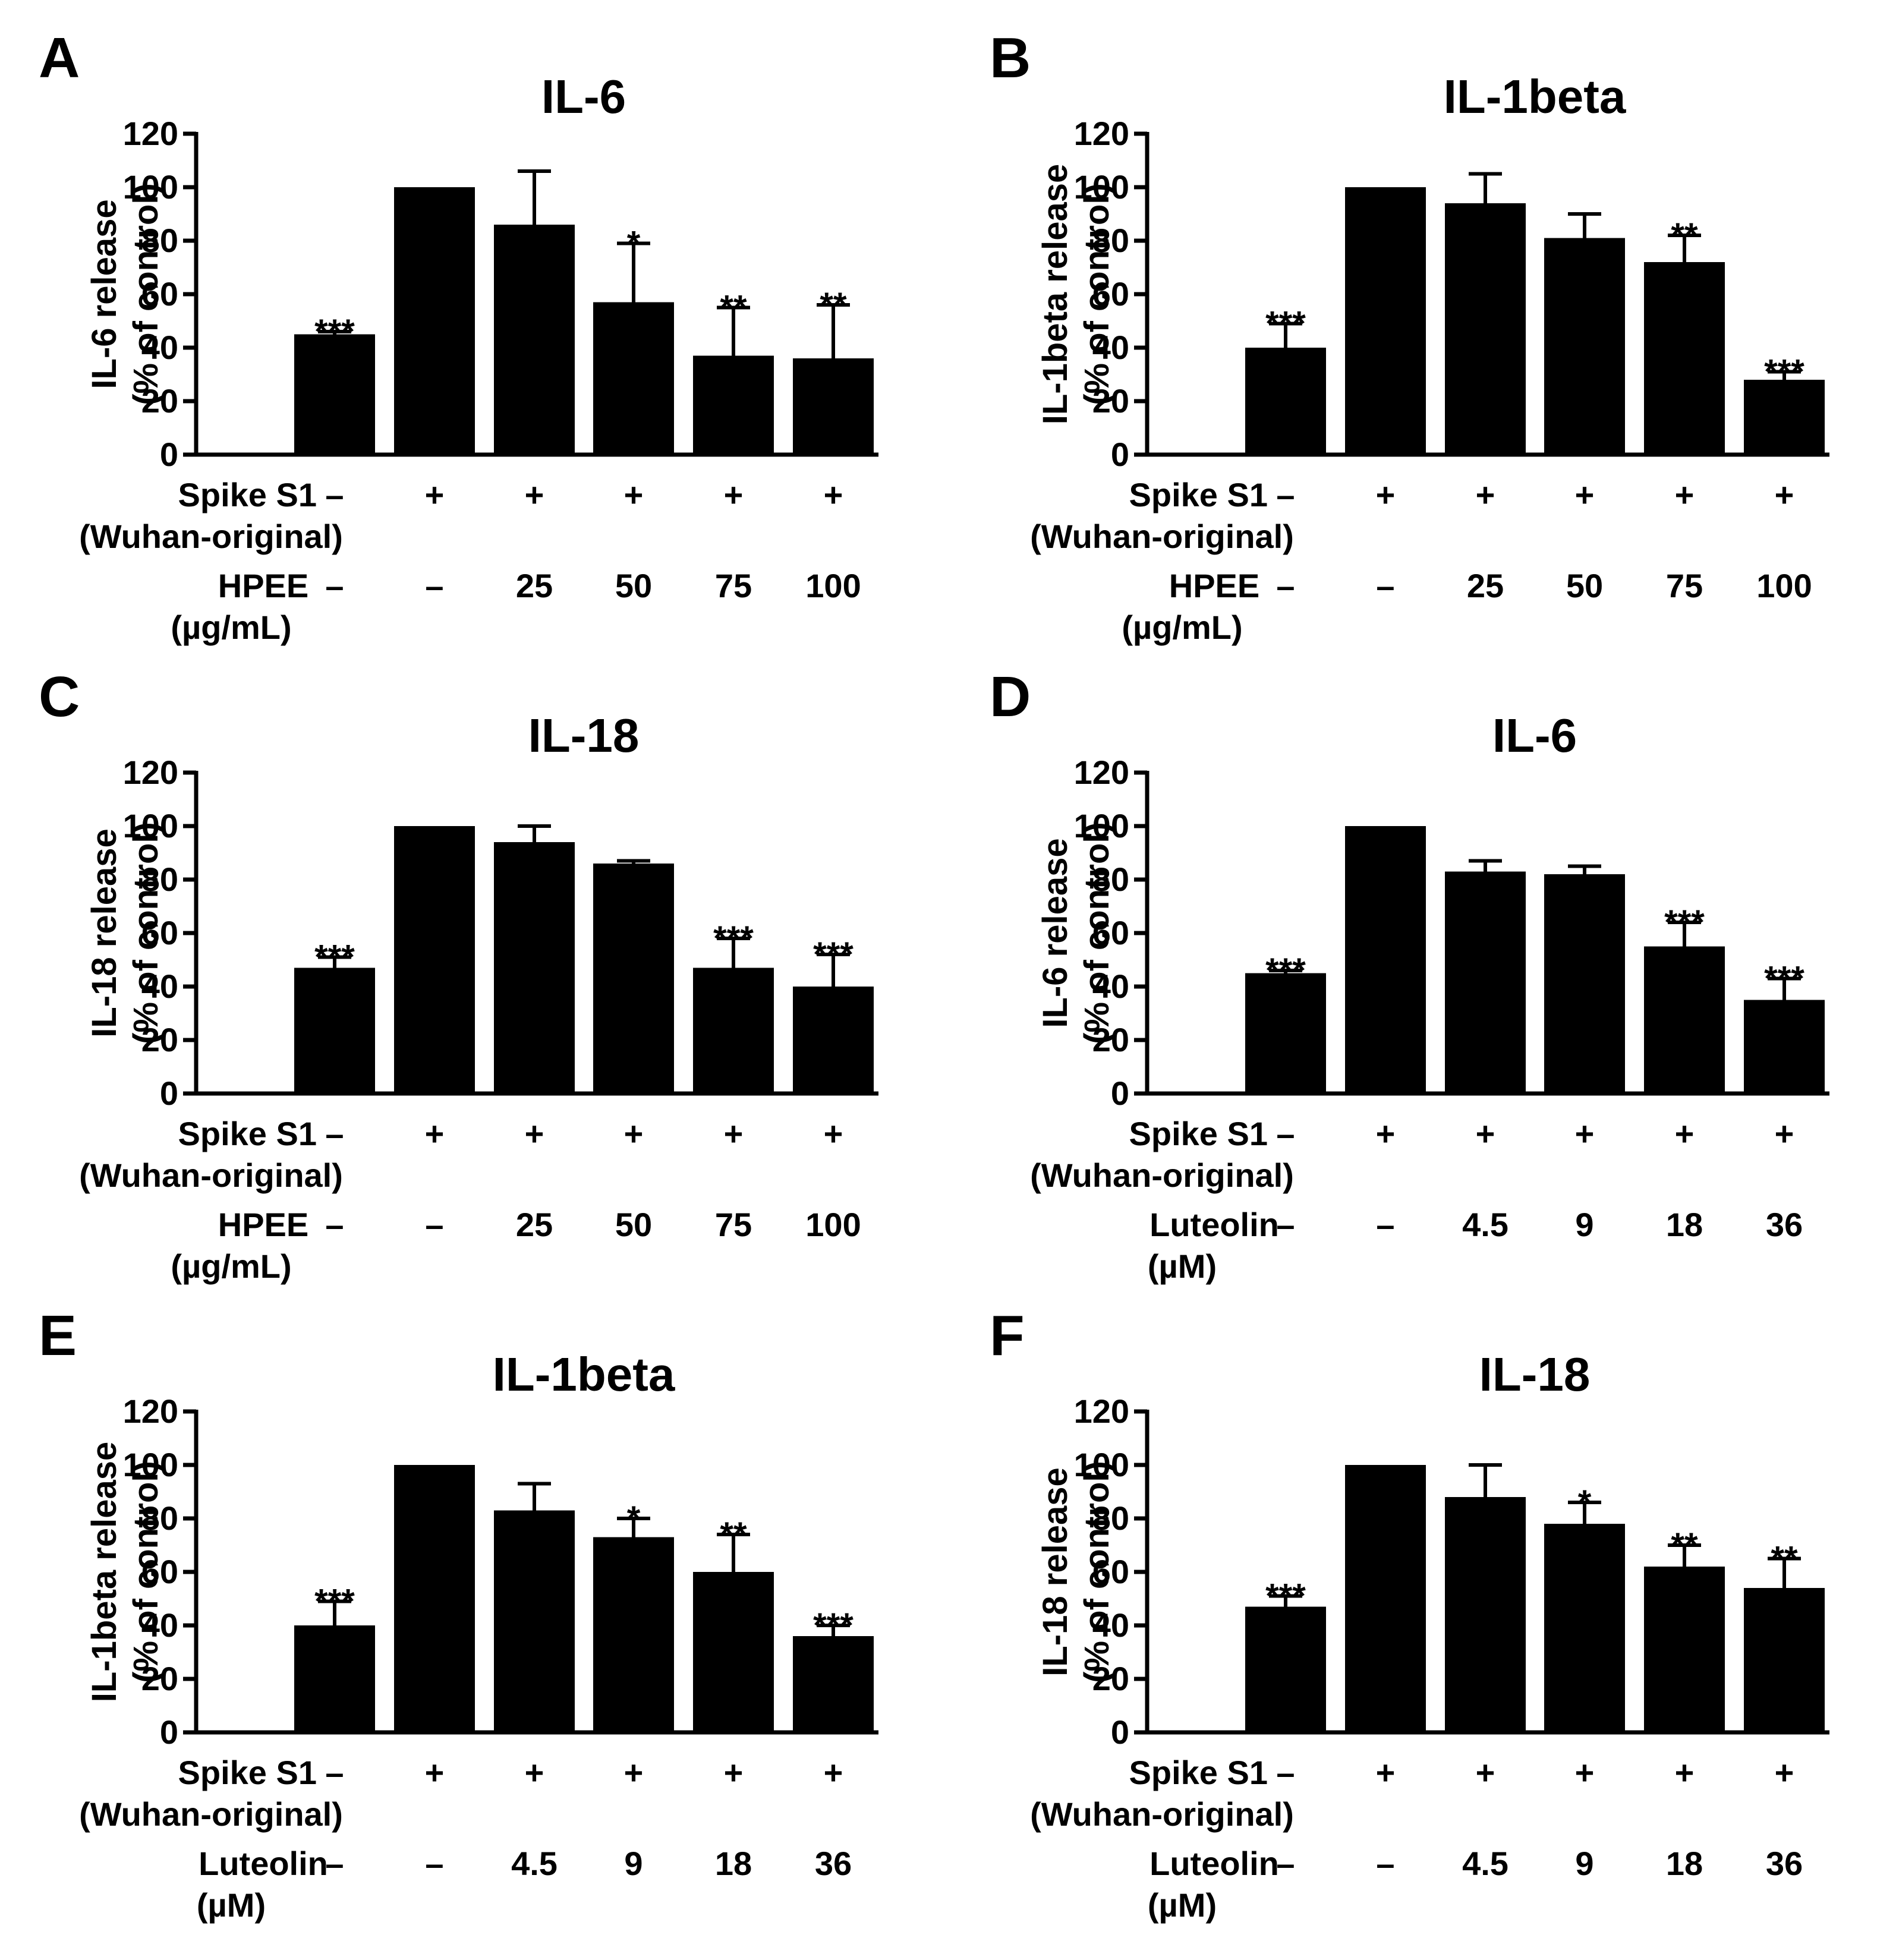 This screenshot has width=1877, height=1960. I want to click on row1-sublabel: (Wuhan-original), so click(211, 1175).